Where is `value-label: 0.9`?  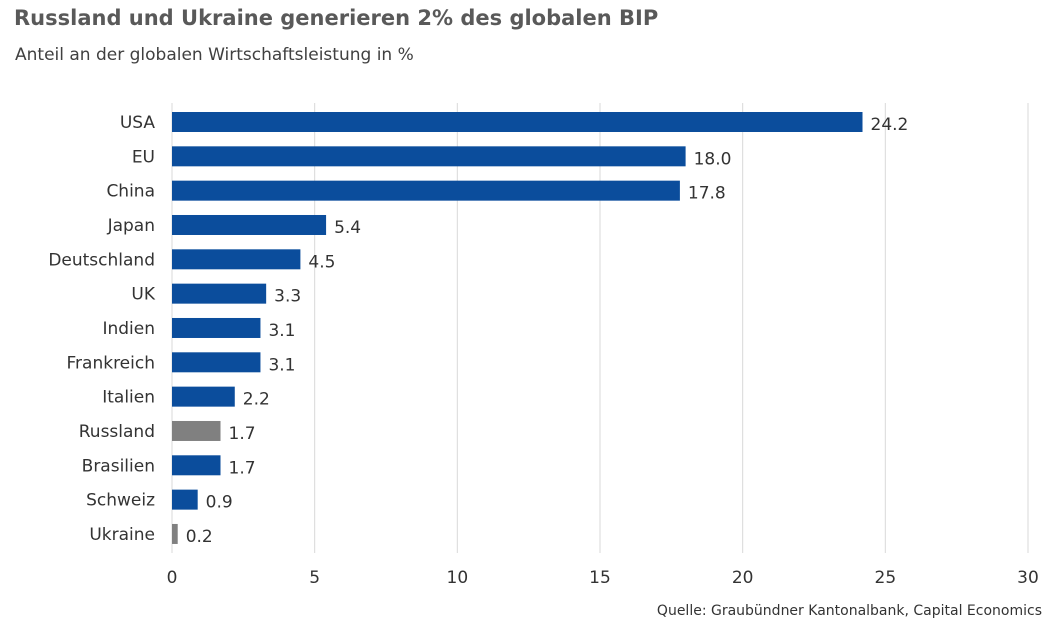 value-label: 0.9 is located at coordinates (219, 503).